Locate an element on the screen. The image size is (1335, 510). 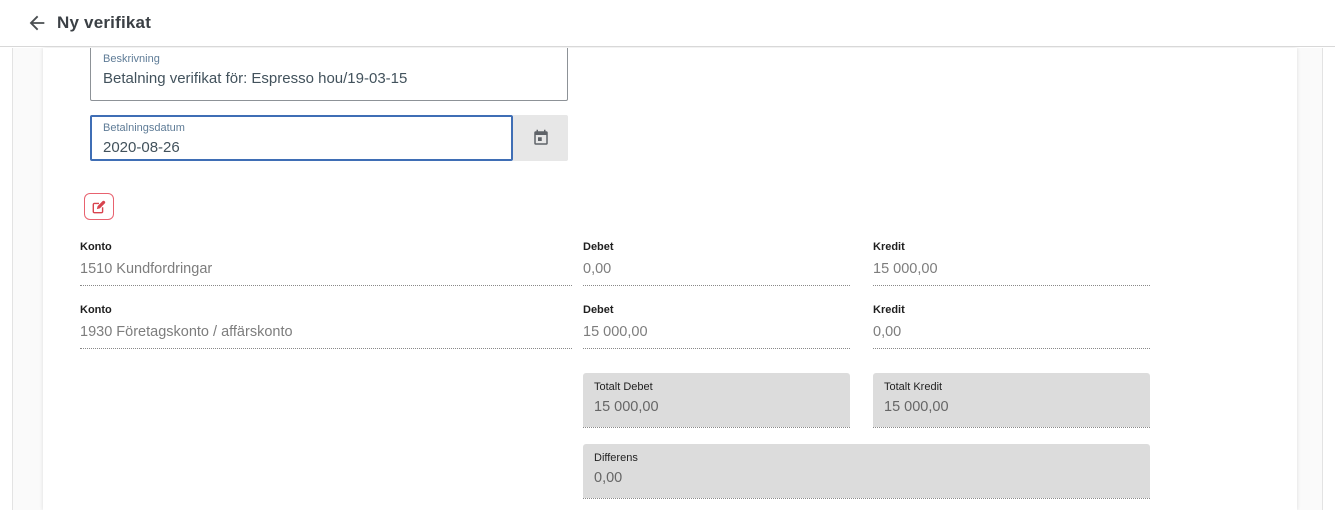
payment-date-value: 2020-08-26 is located at coordinates (141, 147).